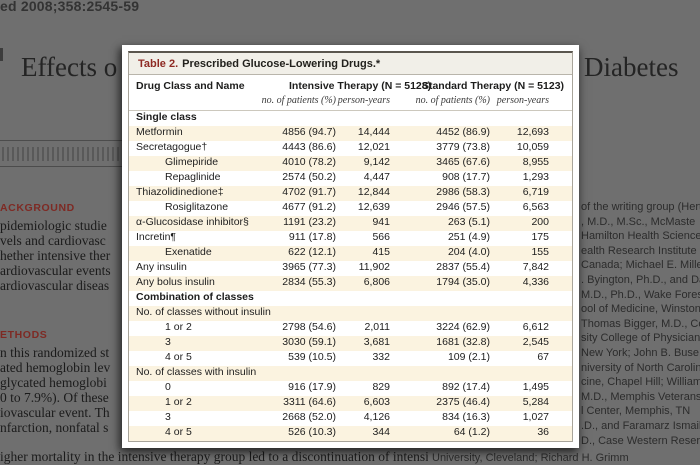  I want to click on methods-section-label: ETHODS, so click(24, 335).